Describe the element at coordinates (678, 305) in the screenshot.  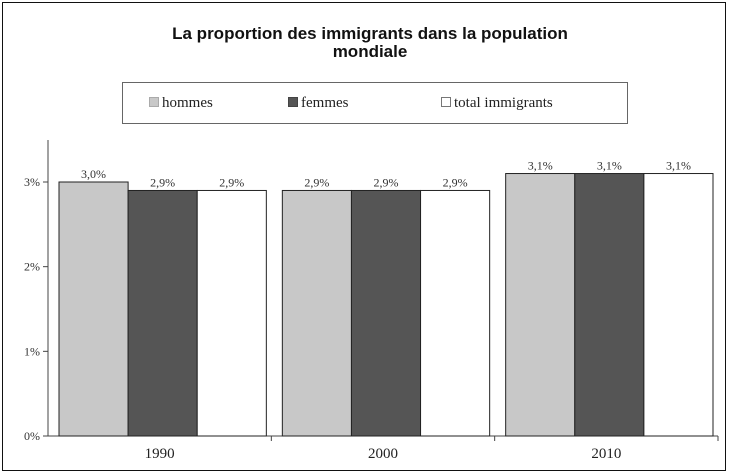
I see `bar-2010-total-immigrants` at that location.